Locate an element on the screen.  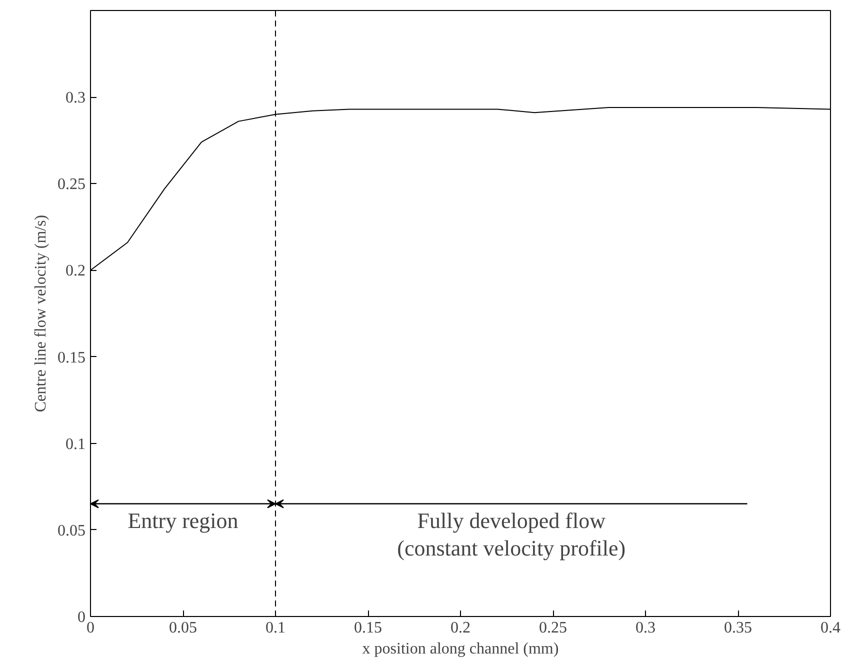
annotation: Entry region is located at coordinates (183, 520).